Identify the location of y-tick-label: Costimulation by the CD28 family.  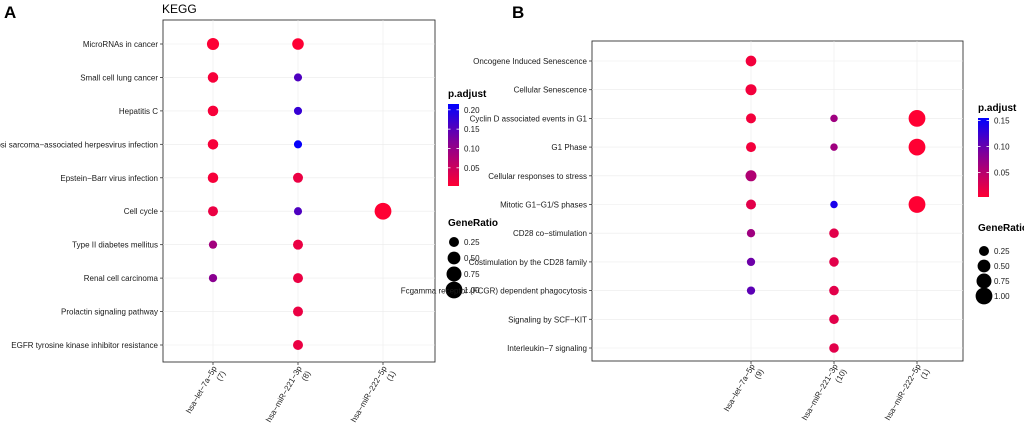
(528, 262).